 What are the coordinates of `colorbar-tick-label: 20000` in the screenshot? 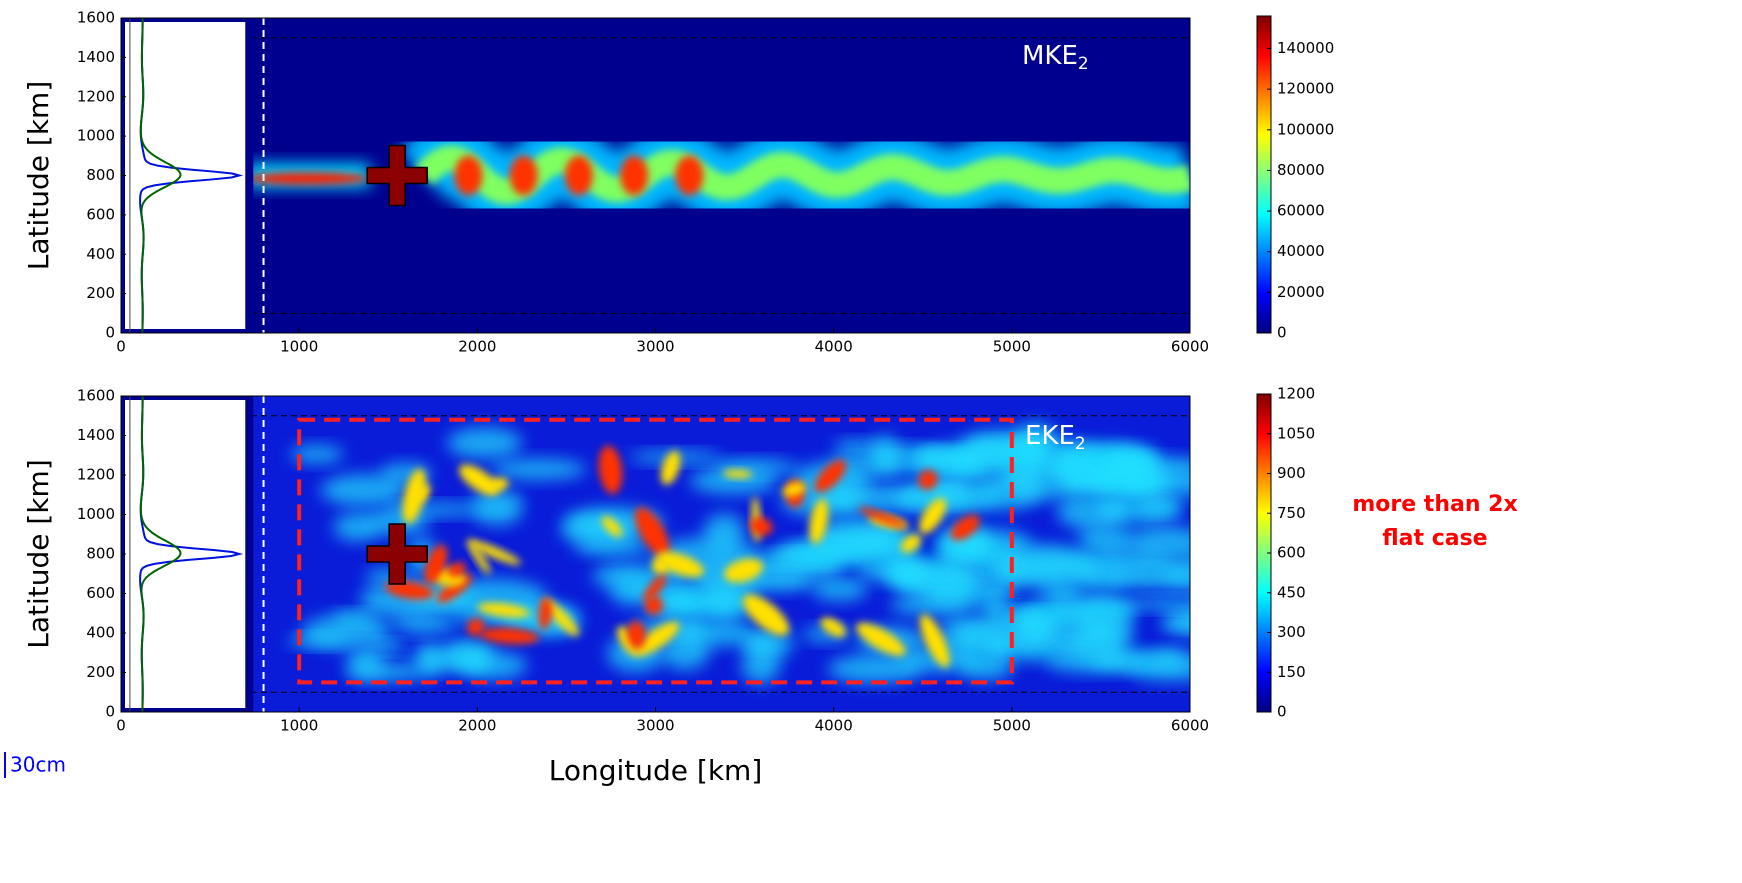 It's located at (1301, 292).